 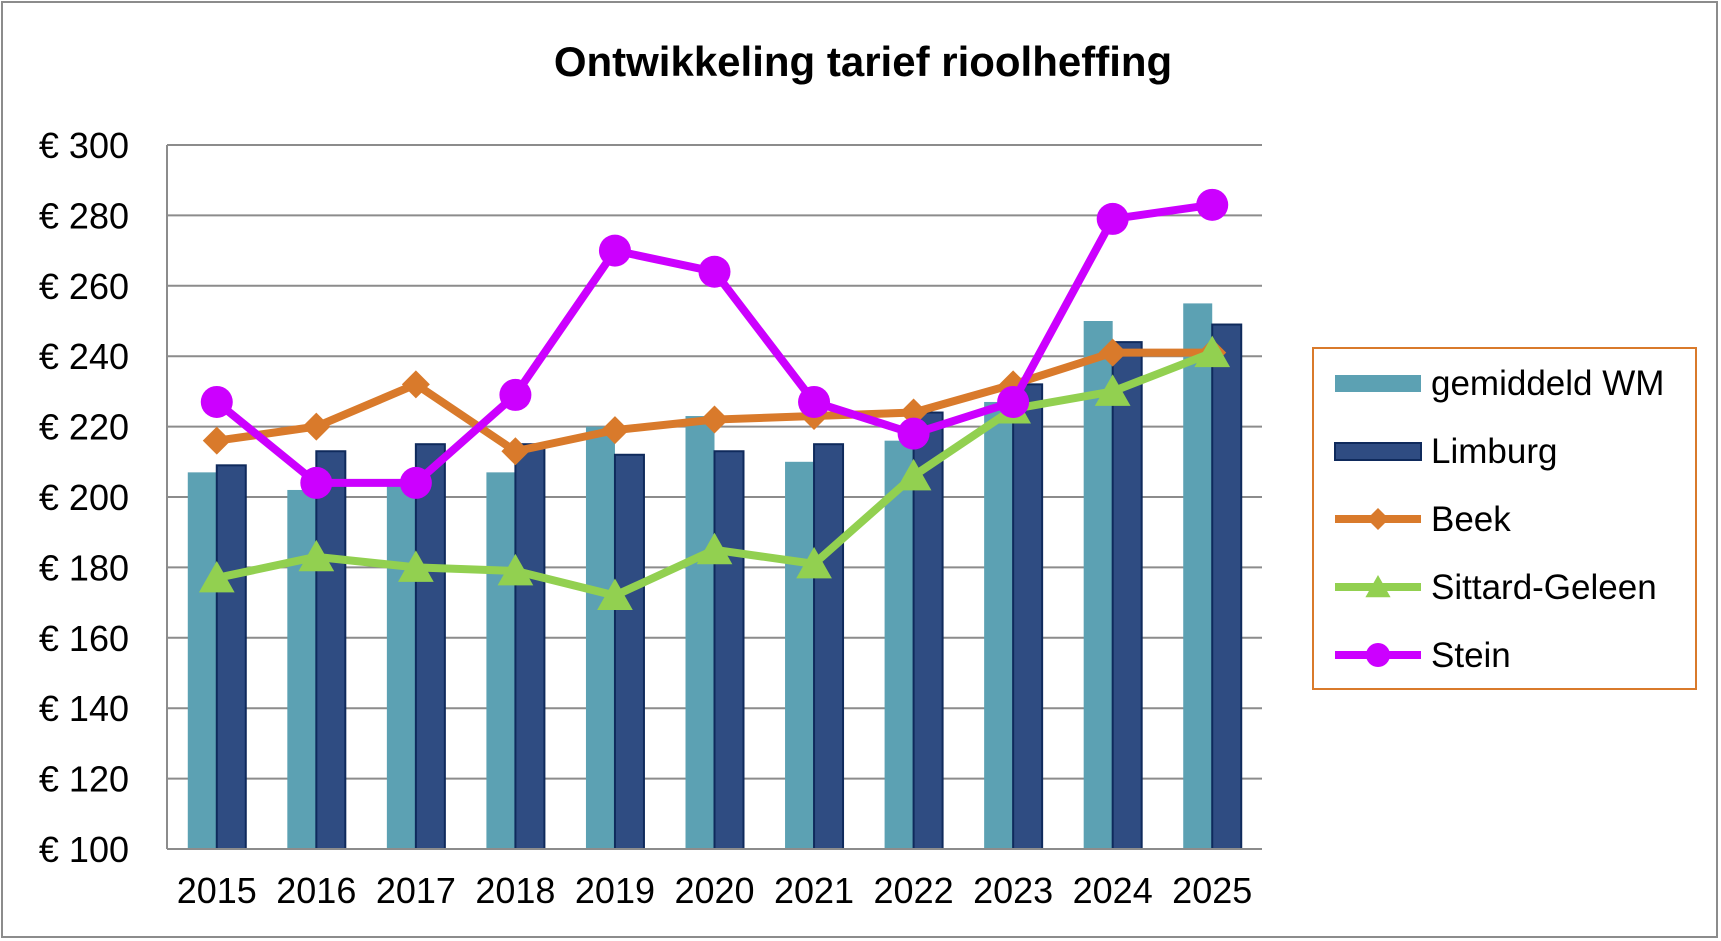 What do you see at coordinates (415, 482) in the screenshot?
I see `point-stein-2017` at bounding box center [415, 482].